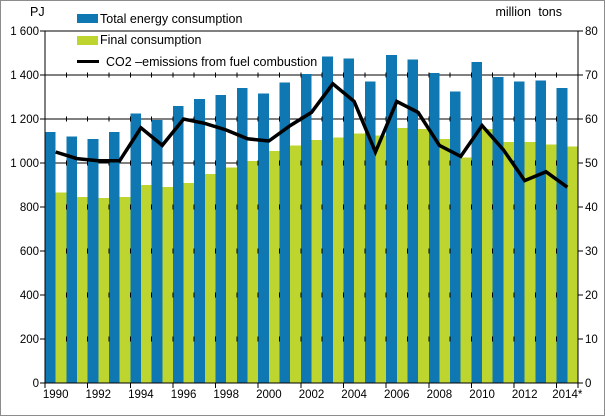 The height and width of the screenshot is (416, 605). Describe the element at coordinates (157, 251) in the screenshot. I see `bar-total-1995` at that location.